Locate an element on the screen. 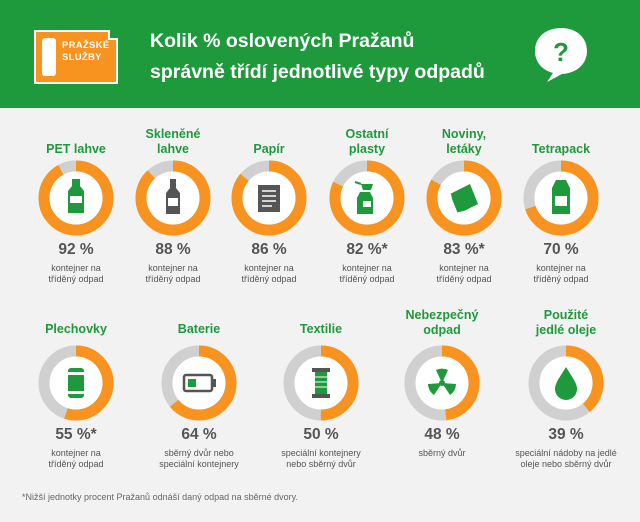 The width and height of the screenshot is (640, 522). item-percentage: 55 %* is located at coordinates (76, 434).